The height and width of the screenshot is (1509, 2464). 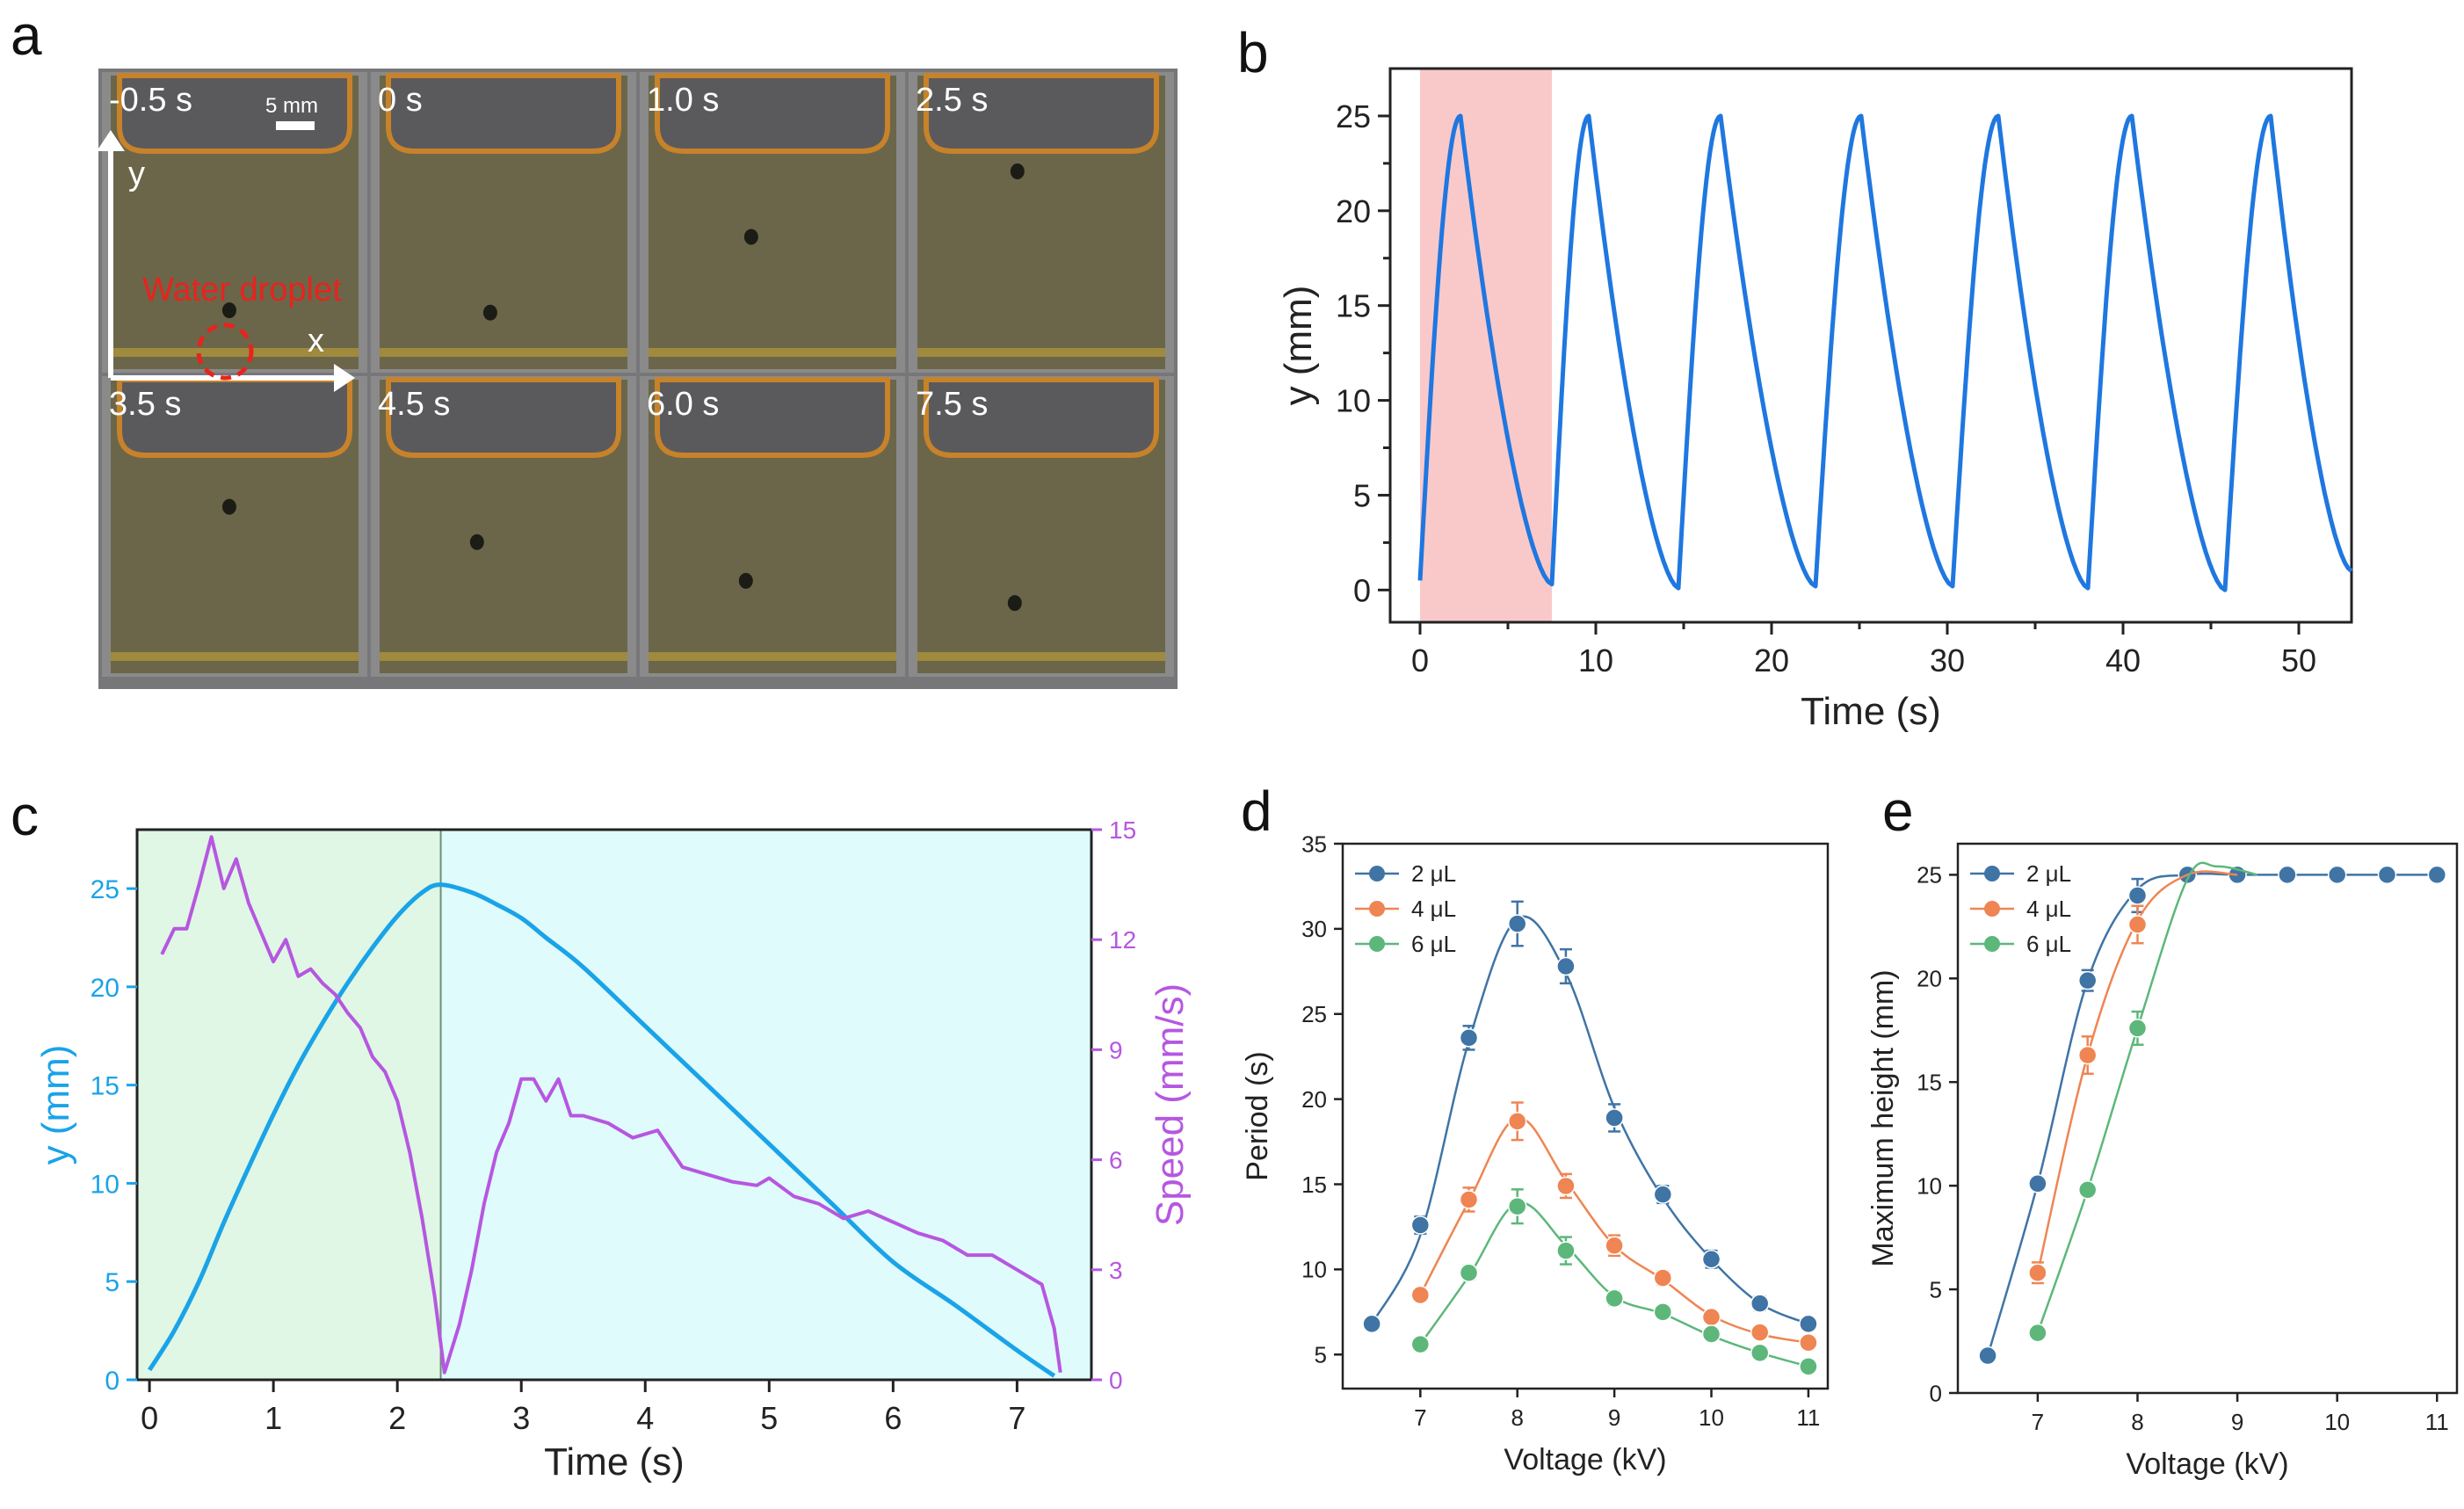 What do you see at coordinates (1353, 306) in the screenshot?
I see `y-tick-label: 15` at bounding box center [1353, 306].